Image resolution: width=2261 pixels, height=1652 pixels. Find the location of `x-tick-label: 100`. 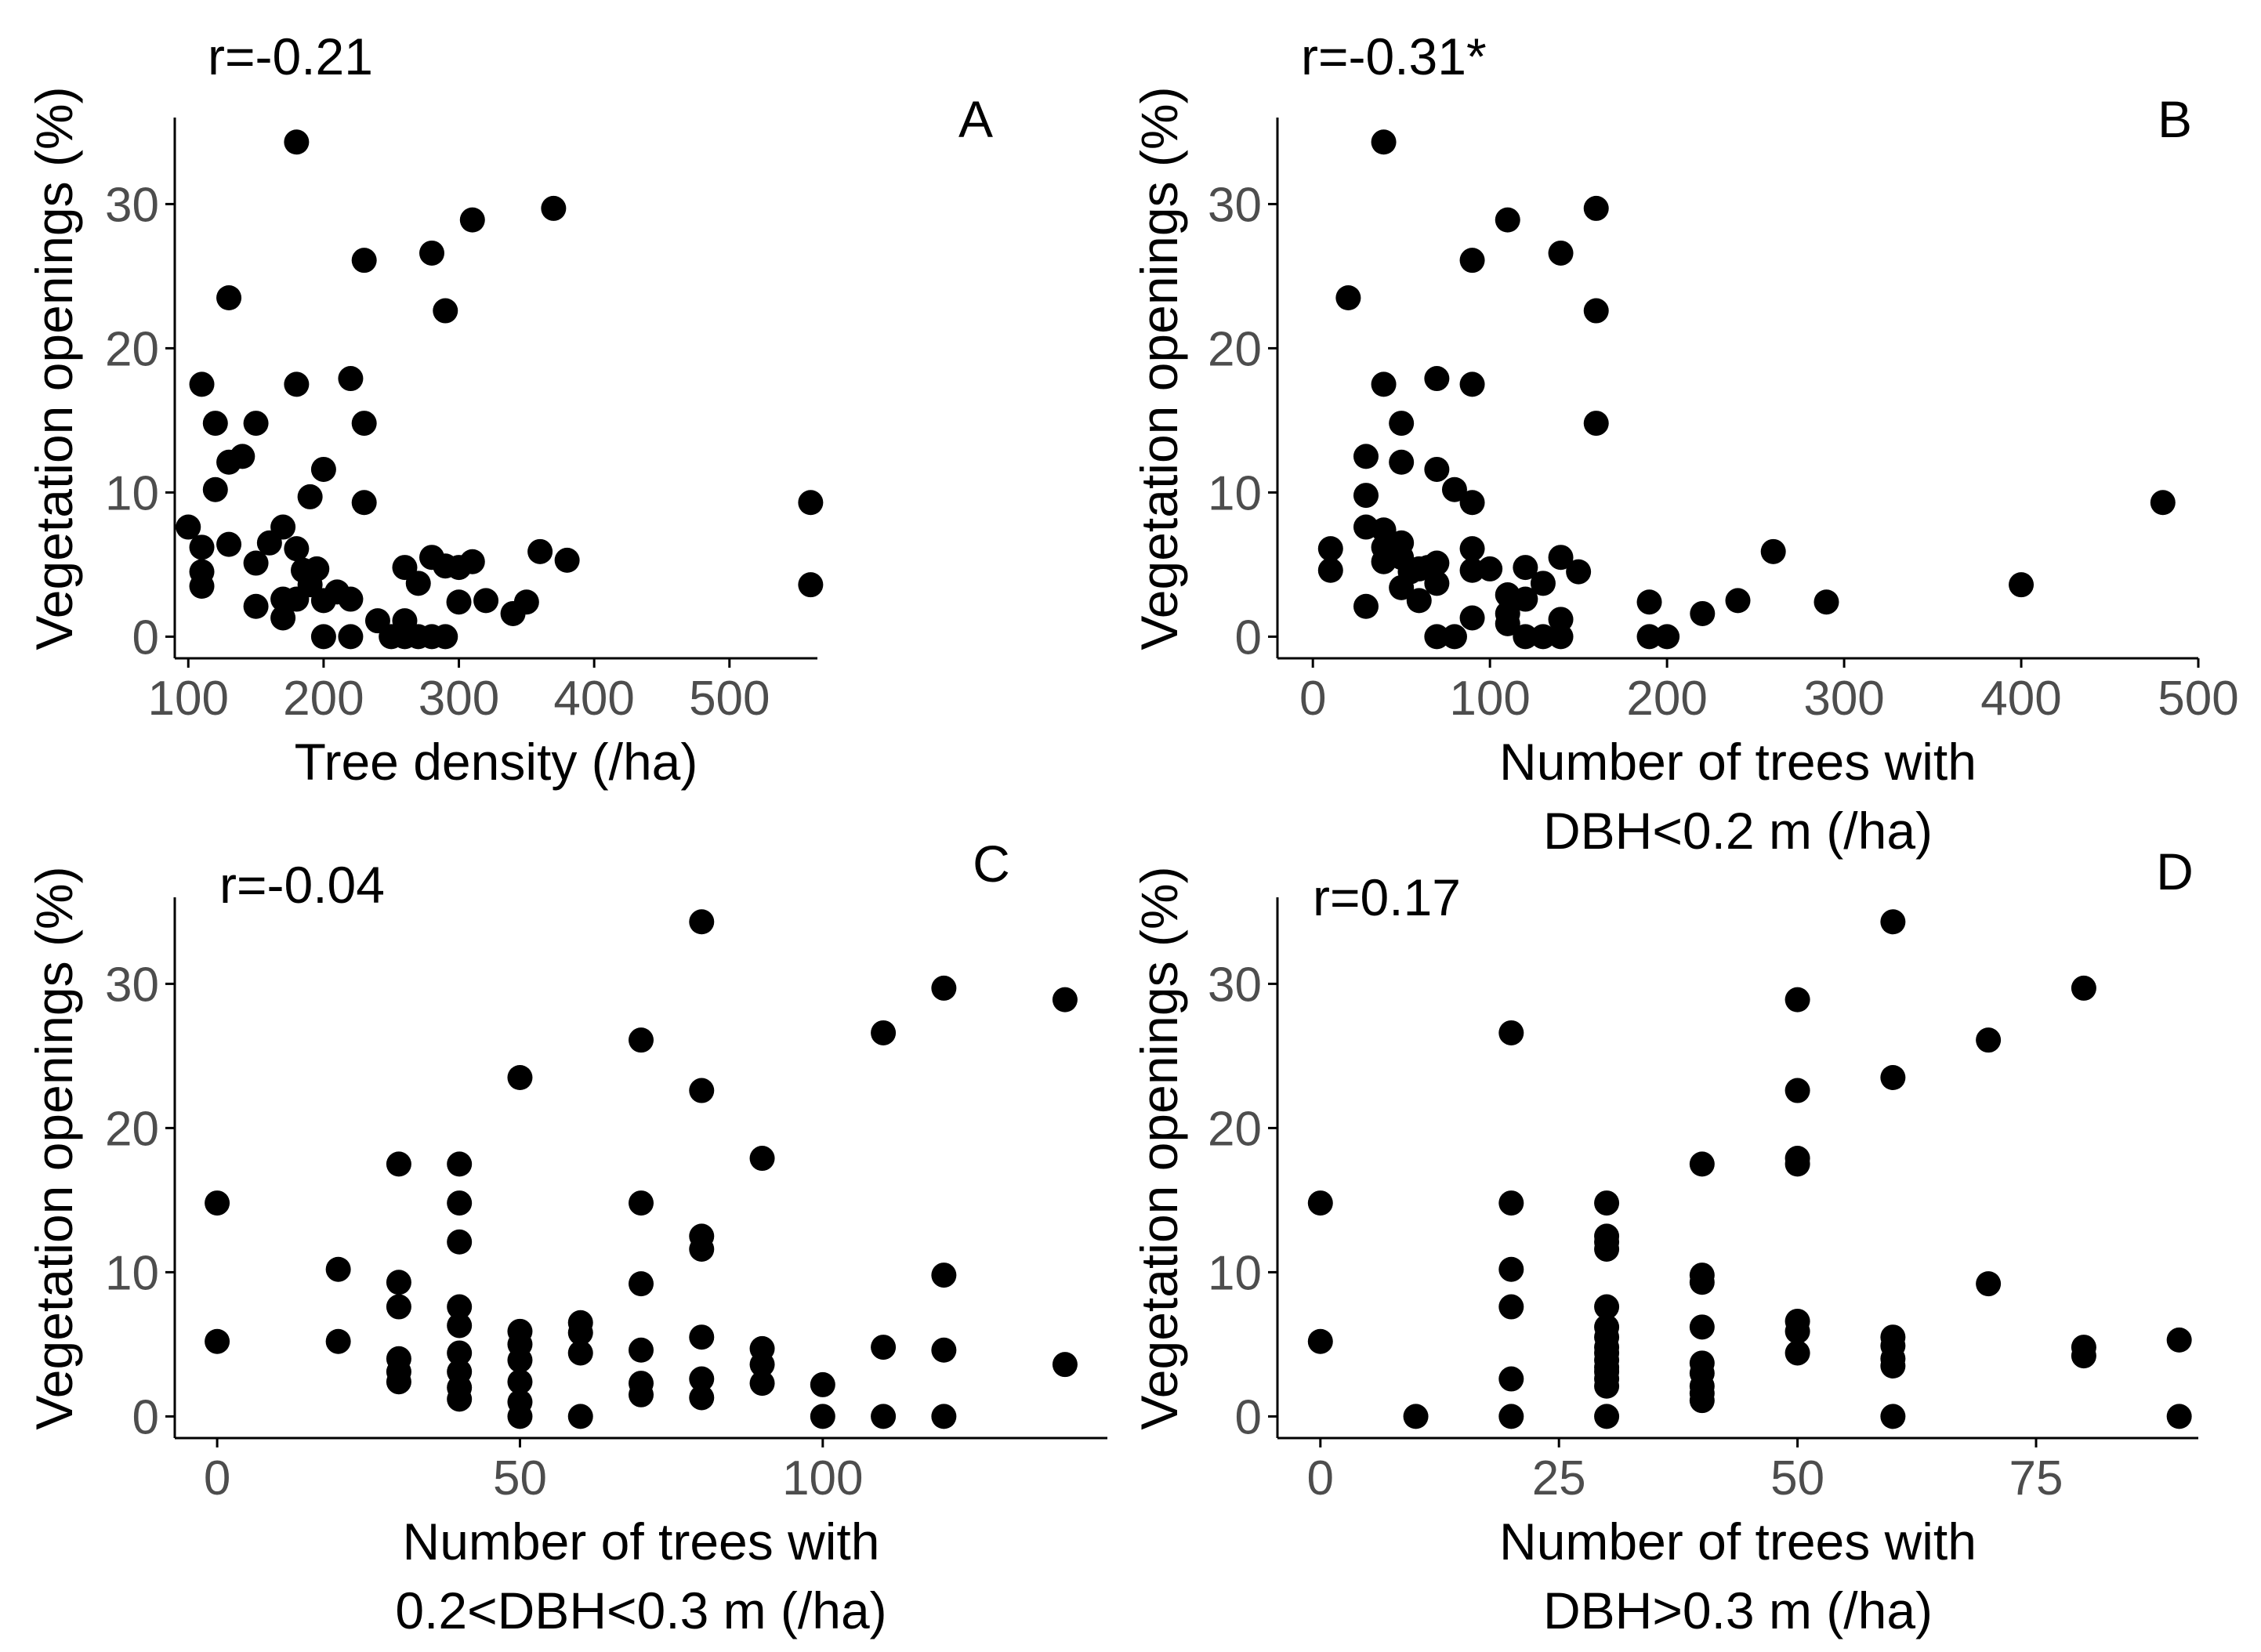

x-tick-label: 100 is located at coordinates (1489, 699).